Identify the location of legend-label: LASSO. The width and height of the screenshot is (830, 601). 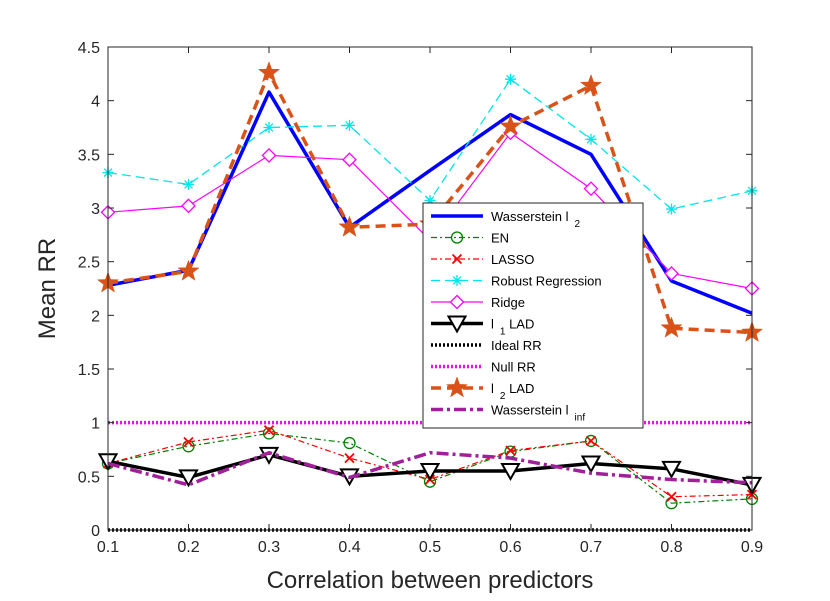
(512, 259).